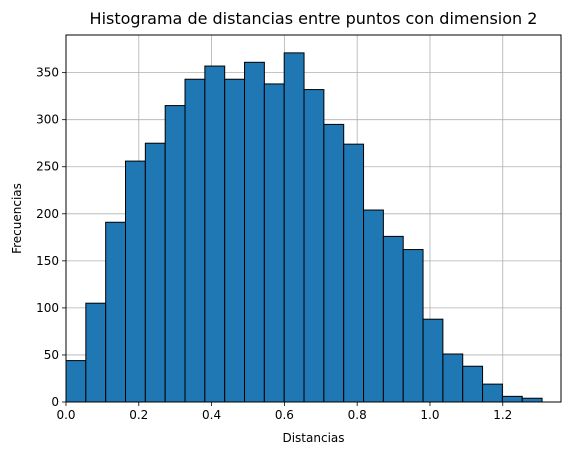 Image resolution: width=571 pixels, height=455 pixels. Describe the element at coordinates (284, 415) in the screenshot. I see `x-tick-label: 0.6` at that location.